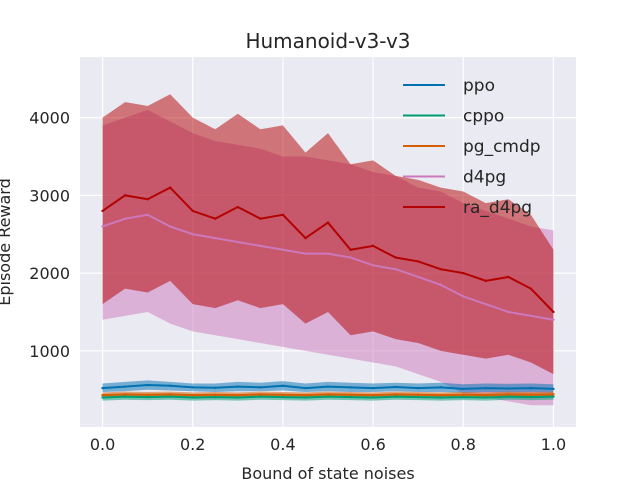 The height and width of the screenshot is (484, 640). What do you see at coordinates (472, 147) in the screenshot?
I see `legend: ppo cppo pg_cmdp d4pg ra_d4pg` at bounding box center [472, 147].